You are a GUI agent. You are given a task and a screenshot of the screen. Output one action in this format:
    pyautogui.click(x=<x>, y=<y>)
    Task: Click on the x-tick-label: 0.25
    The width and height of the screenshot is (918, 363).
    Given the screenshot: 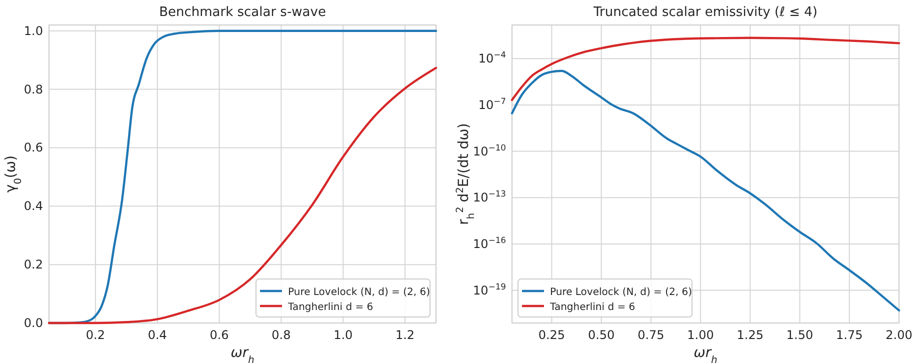 What is the action you would take?
    pyautogui.click(x=552, y=335)
    